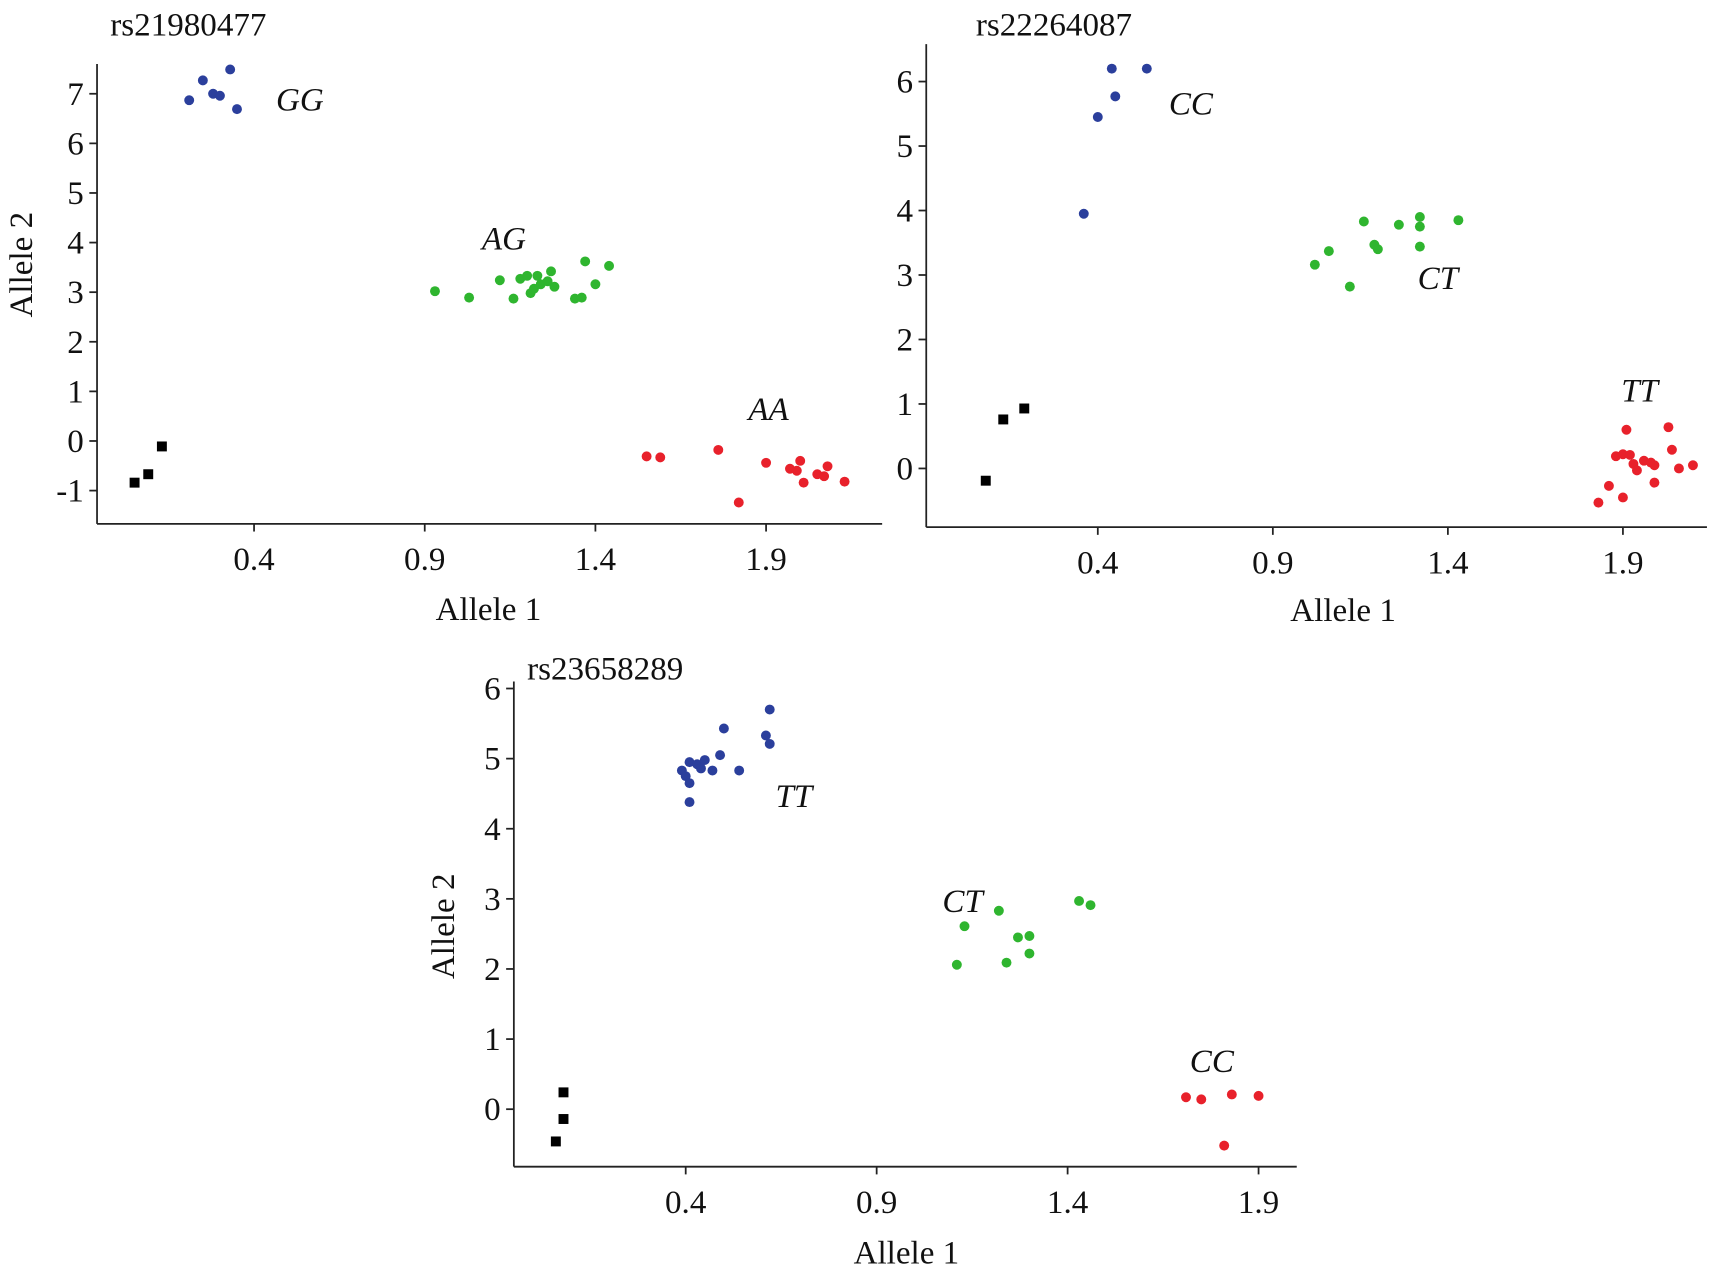 The image size is (1729, 1277). Describe the element at coordinates (605, 669) in the screenshot. I see `chart-title: rs23658289` at that location.